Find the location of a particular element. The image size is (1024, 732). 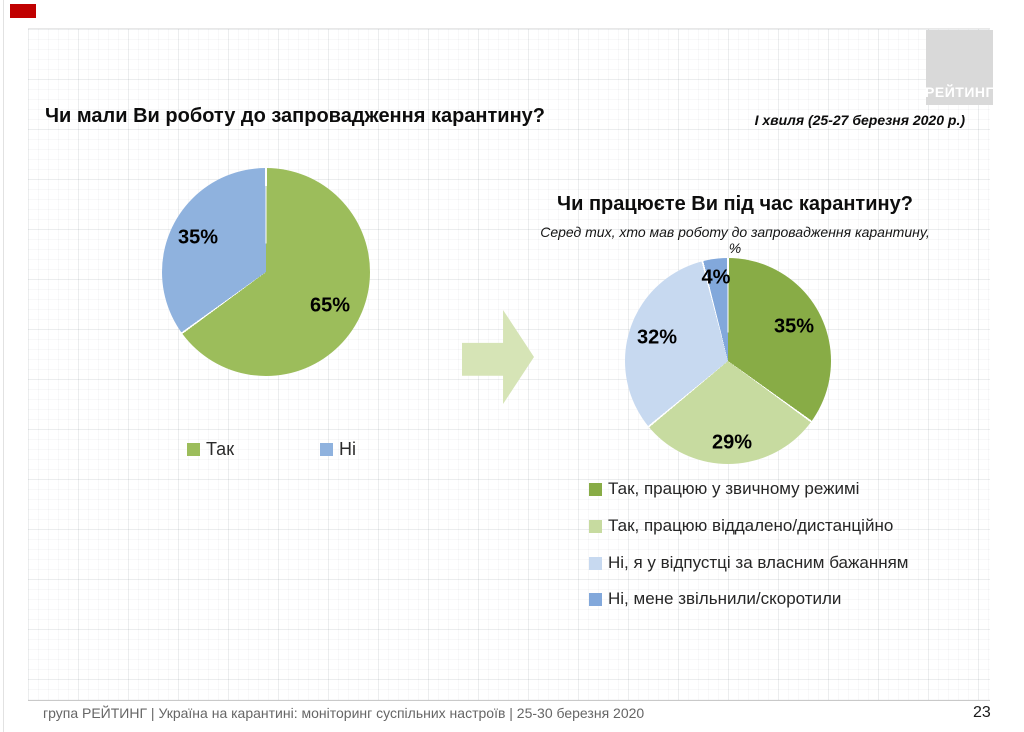

legend-swatch-tak is located at coordinates (193, 449).